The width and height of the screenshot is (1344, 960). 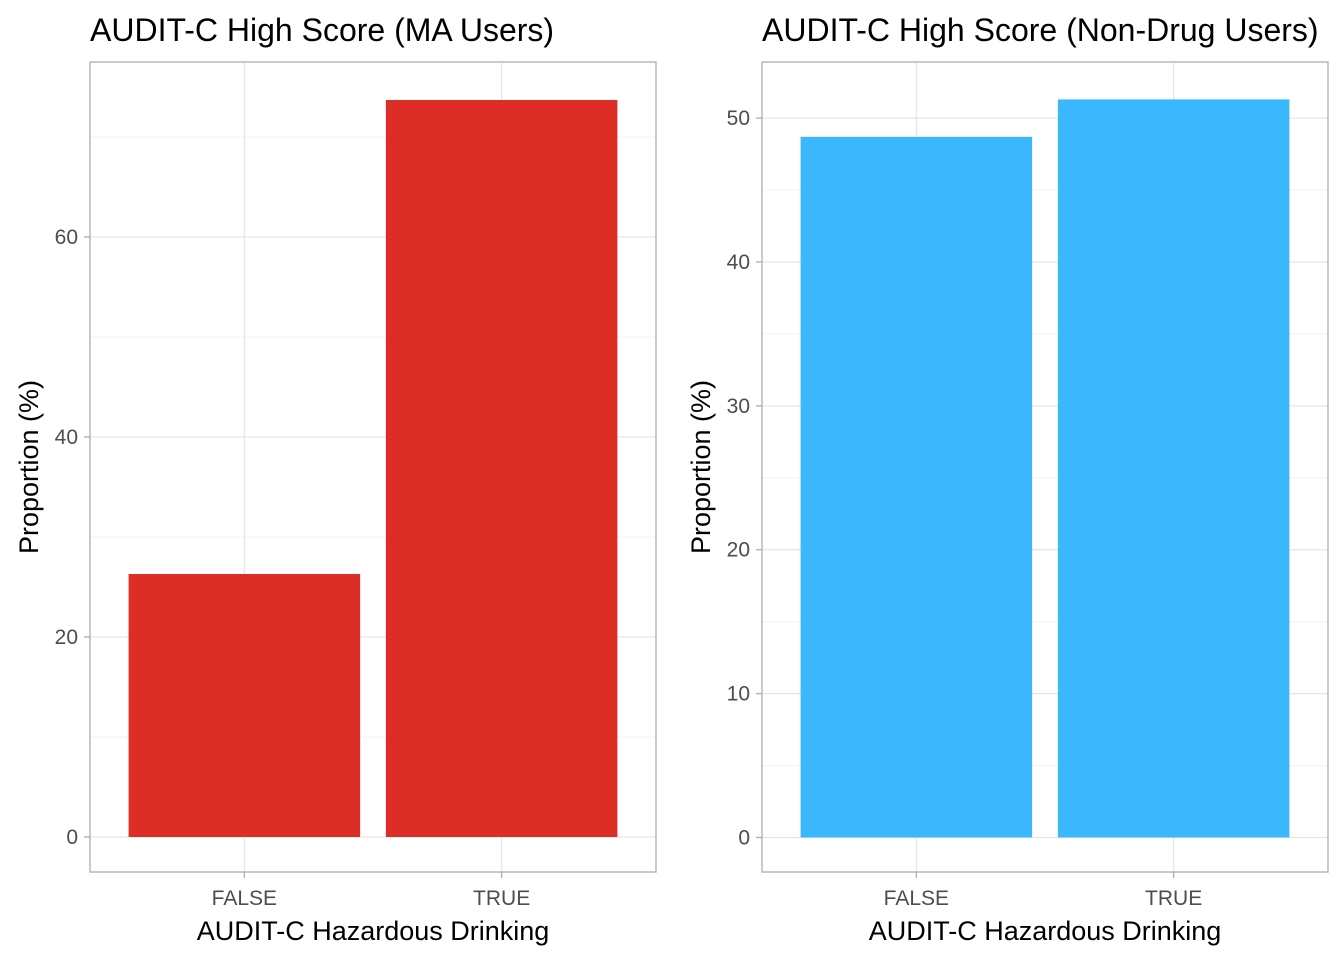 What do you see at coordinates (738, 694) in the screenshot?
I see `y-tick-label: 10` at bounding box center [738, 694].